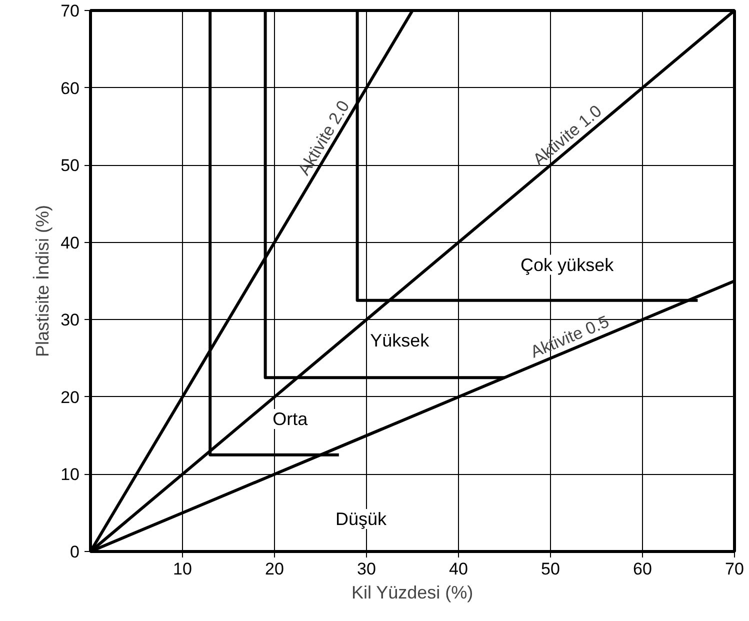 The height and width of the screenshot is (621, 749). What do you see at coordinates (400, 340) in the screenshot?
I see `annotation: Yüksek` at bounding box center [400, 340].